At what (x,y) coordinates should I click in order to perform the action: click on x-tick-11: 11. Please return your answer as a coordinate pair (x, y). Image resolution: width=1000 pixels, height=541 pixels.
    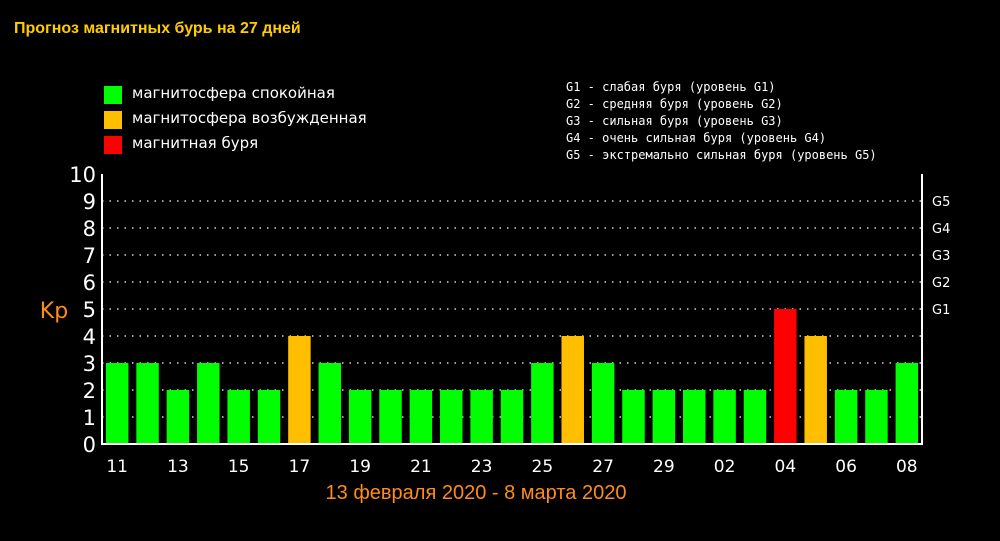
    Looking at the image, I should click on (117, 467).